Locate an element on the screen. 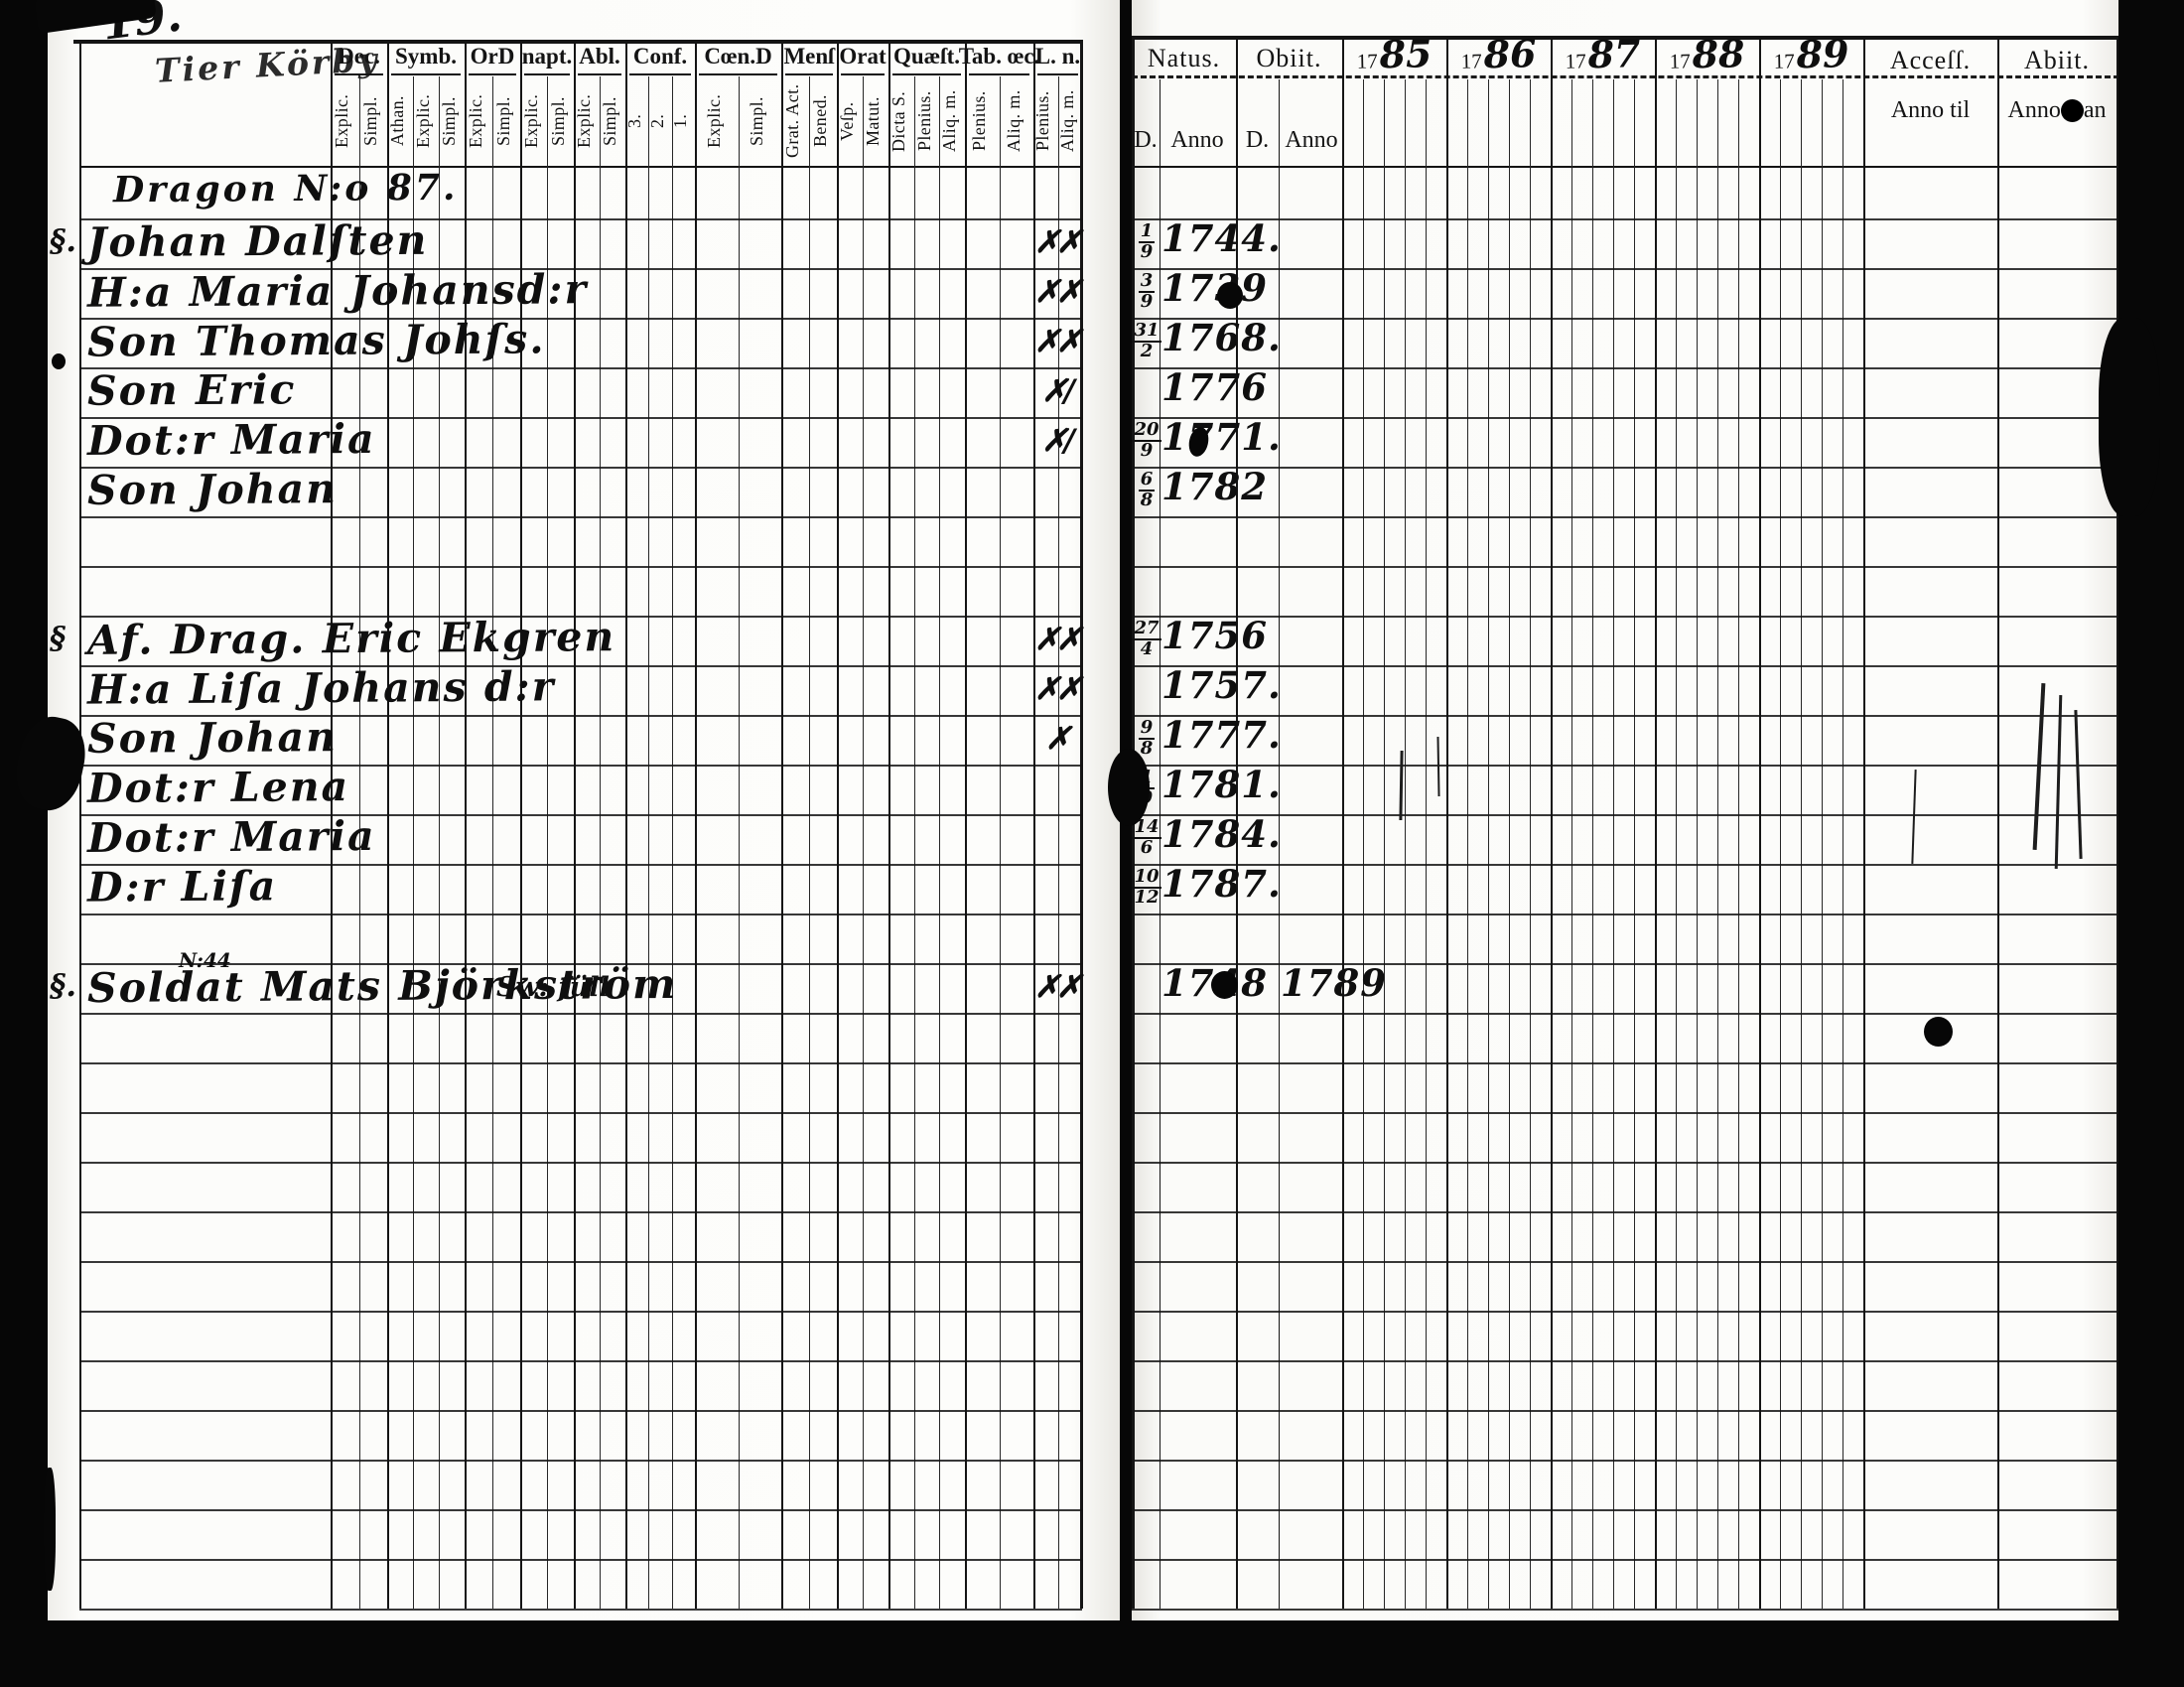 The width and height of the screenshot is (2184, 1687). year-column-label: 17 88 is located at coordinates (1707, 54).